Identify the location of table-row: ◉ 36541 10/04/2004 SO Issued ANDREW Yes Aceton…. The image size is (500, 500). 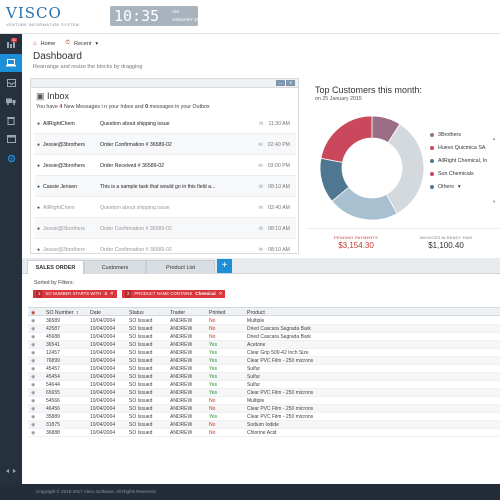
(264, 345).